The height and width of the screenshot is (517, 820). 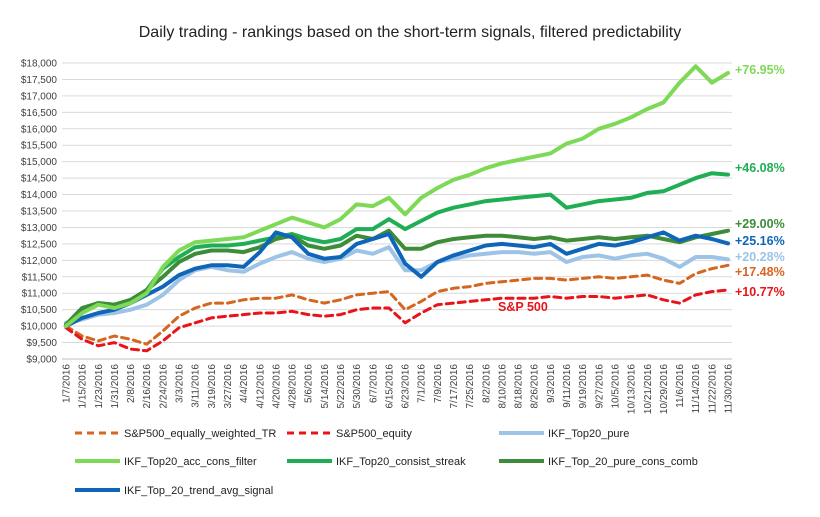 I want to click on x-tick-label: 9/3/2016, so click(x=551, y=383).